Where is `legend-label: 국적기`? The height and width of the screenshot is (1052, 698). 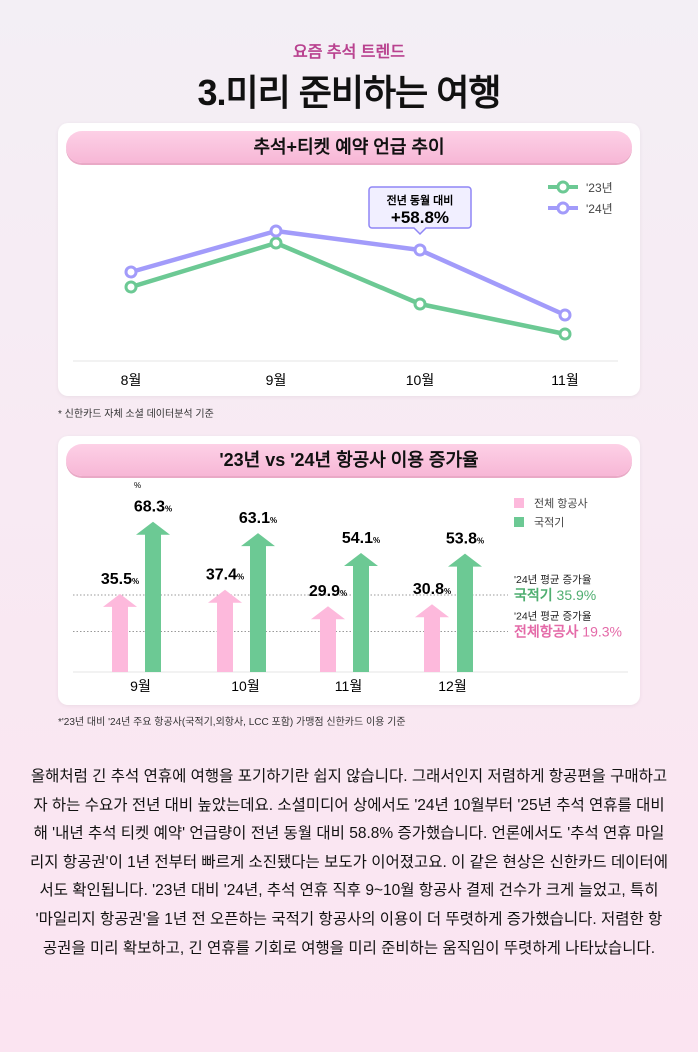
legend-label: 국적기 is located at coordinates (549, 522).